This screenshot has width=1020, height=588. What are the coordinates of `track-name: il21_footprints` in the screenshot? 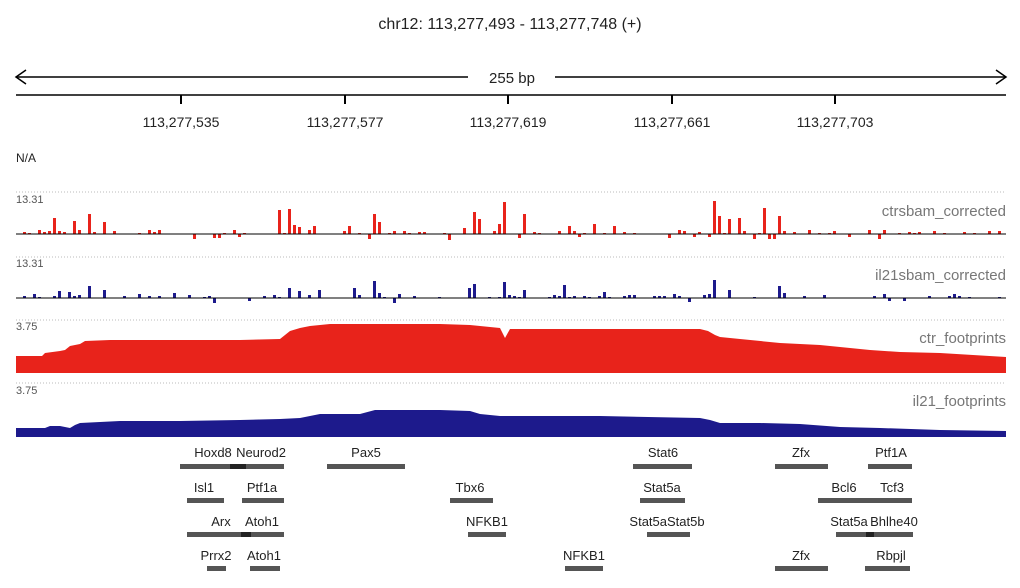 It's located at (959, 401).